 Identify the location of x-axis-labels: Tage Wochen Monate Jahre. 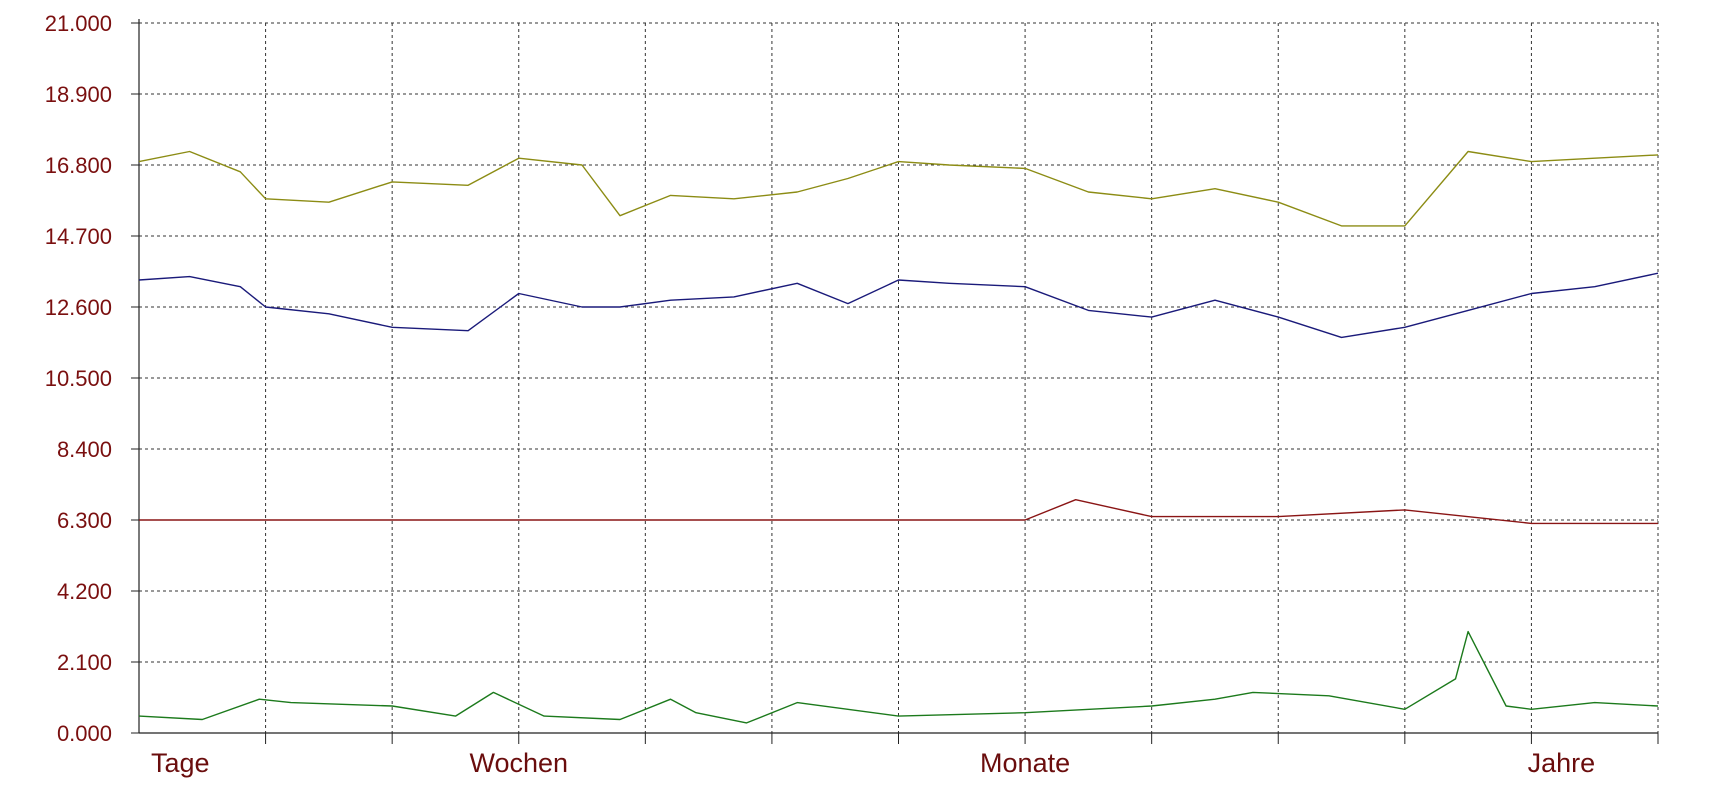
(873, 763).